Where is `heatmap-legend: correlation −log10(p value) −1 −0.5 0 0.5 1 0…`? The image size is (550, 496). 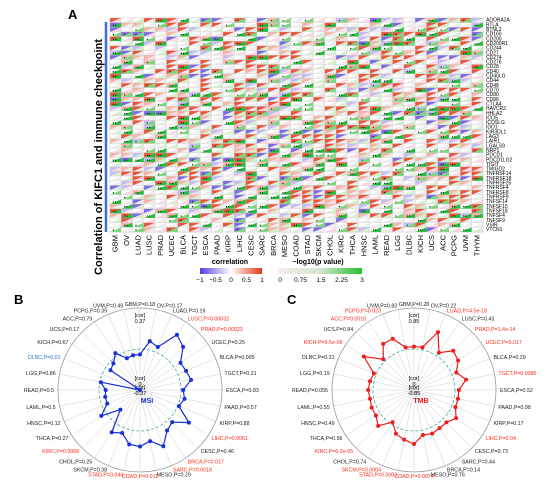 heatmap-legend: correlation −log10(p value) −1 −0.5 0 0.5 1 0… is located at coordinates (280, 271).